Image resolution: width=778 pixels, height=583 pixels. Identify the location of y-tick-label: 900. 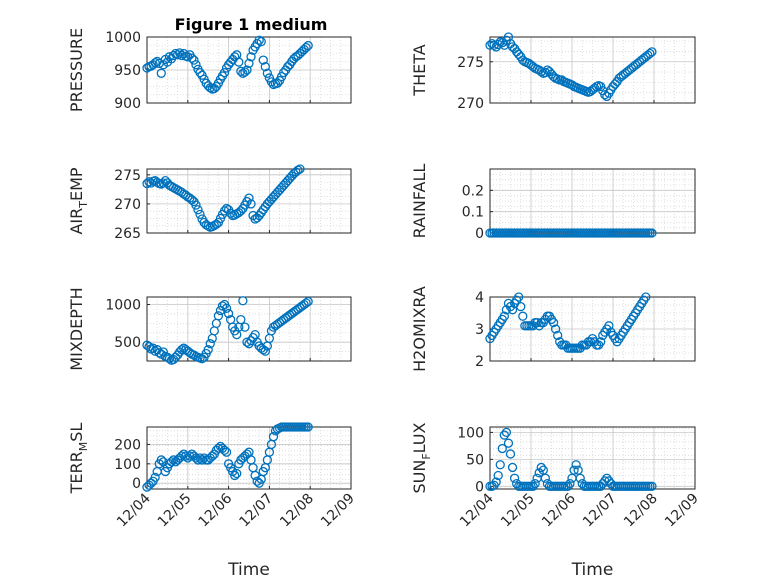
(127, 104).